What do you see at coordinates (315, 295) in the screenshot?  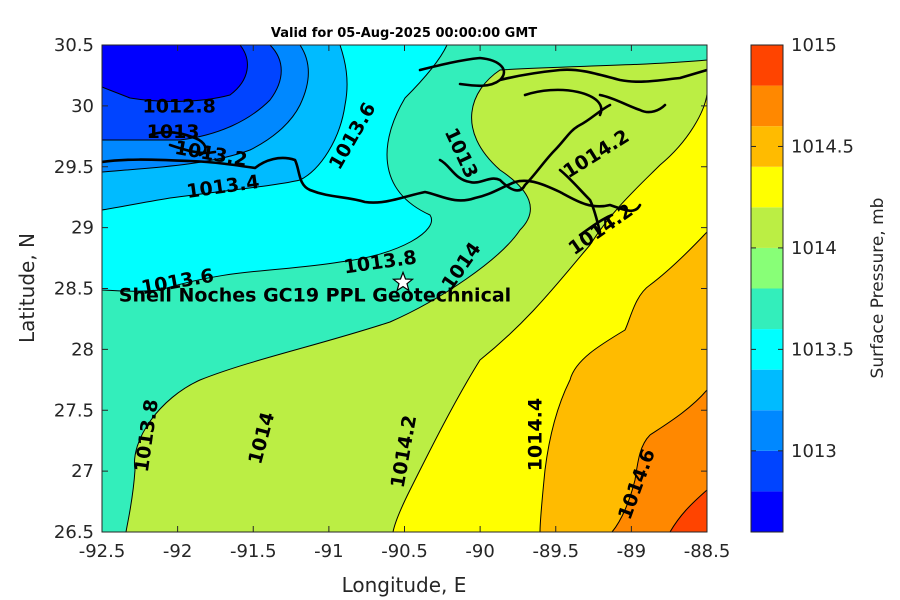 I see `site-label: Shell Noches GC19 PPL Geotechnical` at bounding box center [315, 295].